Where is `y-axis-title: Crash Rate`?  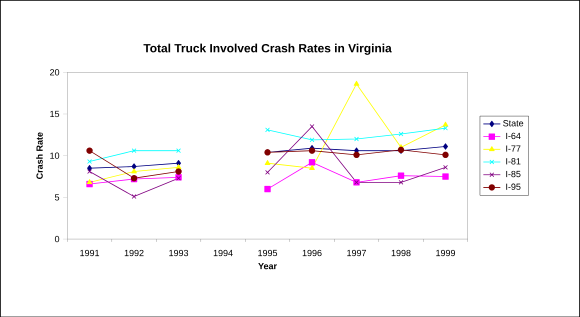
y-axis-title: Crash Rate is located at coordinates (39, 155).